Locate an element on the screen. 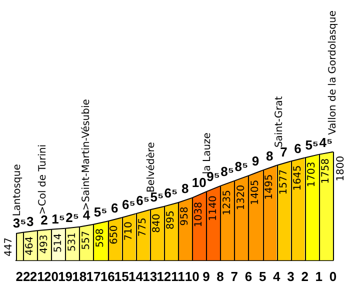  x-tick-label: 21 is located at coordinates (37, 276).